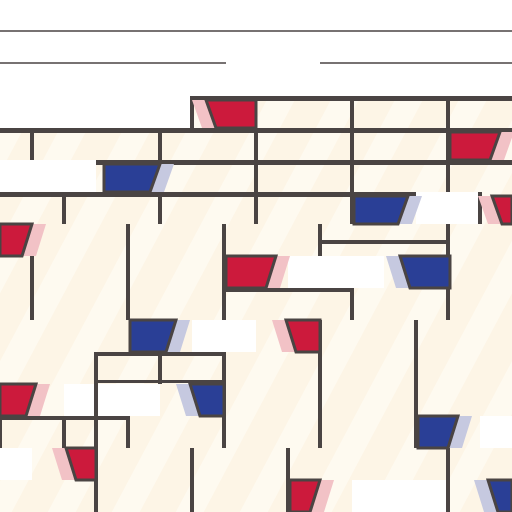 The height and width of the screenshot is (512, 512). Describe the element at coordinates (470, 304) in the screenshot. I see `cream-brick-tile` at that location.